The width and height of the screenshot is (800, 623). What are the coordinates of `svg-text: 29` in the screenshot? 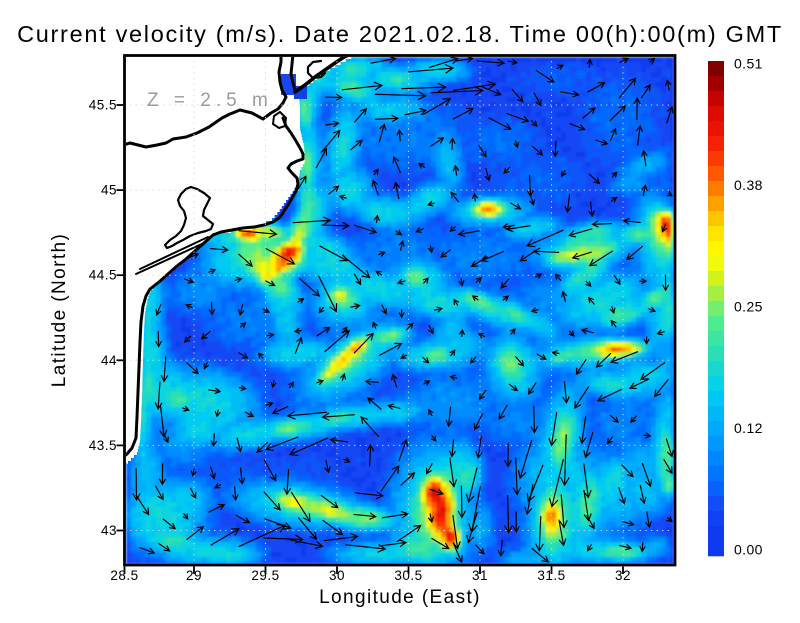 It's located at (194, 575).